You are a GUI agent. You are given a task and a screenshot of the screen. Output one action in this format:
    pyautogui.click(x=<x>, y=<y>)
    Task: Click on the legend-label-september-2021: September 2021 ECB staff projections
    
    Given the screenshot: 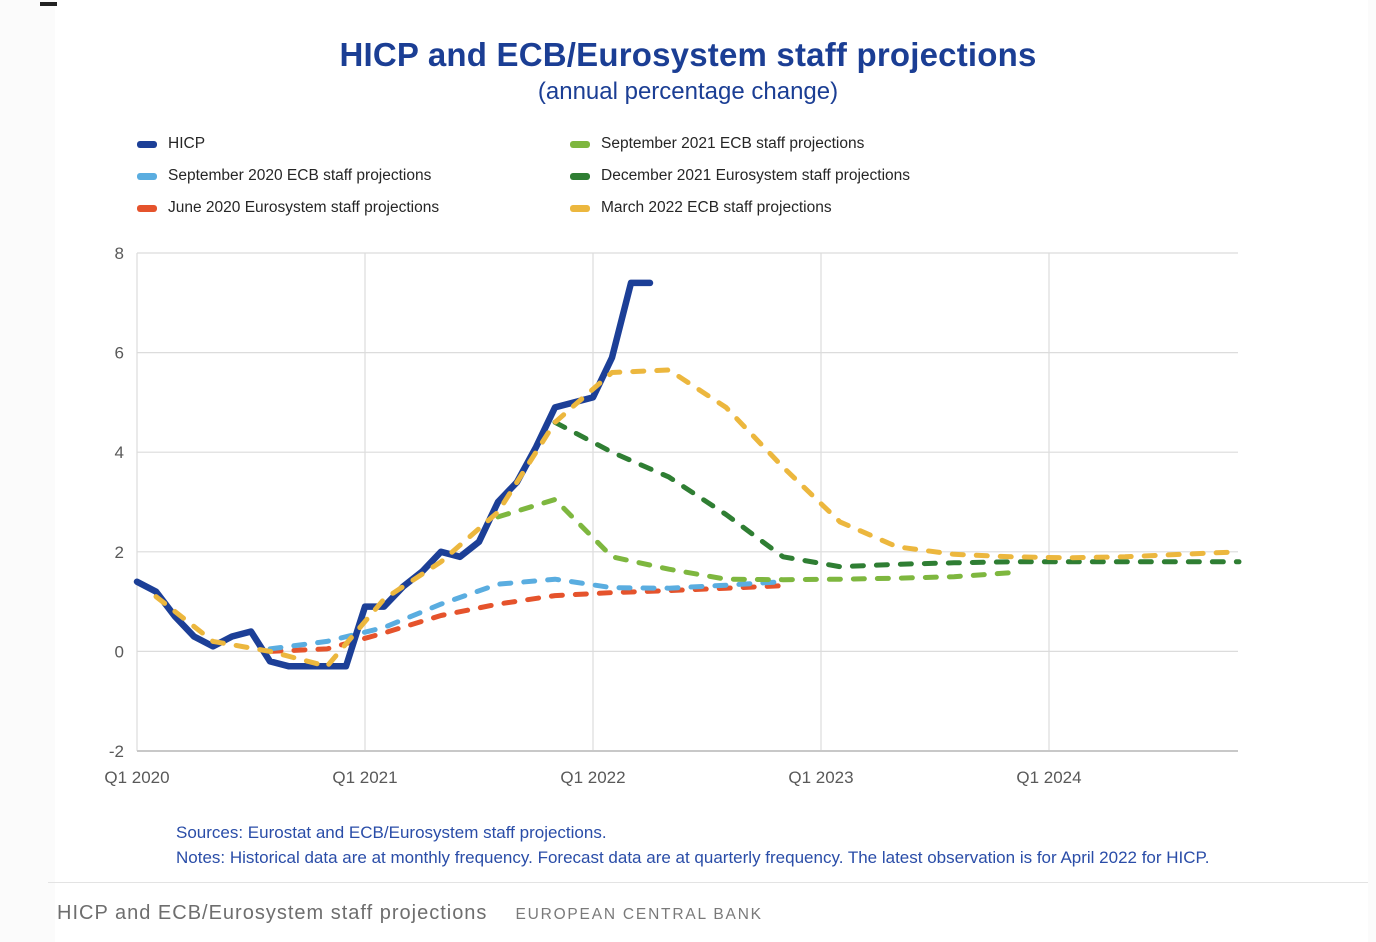 What is the action you would take?
    pyautogui.click(x=733, y=143)
    